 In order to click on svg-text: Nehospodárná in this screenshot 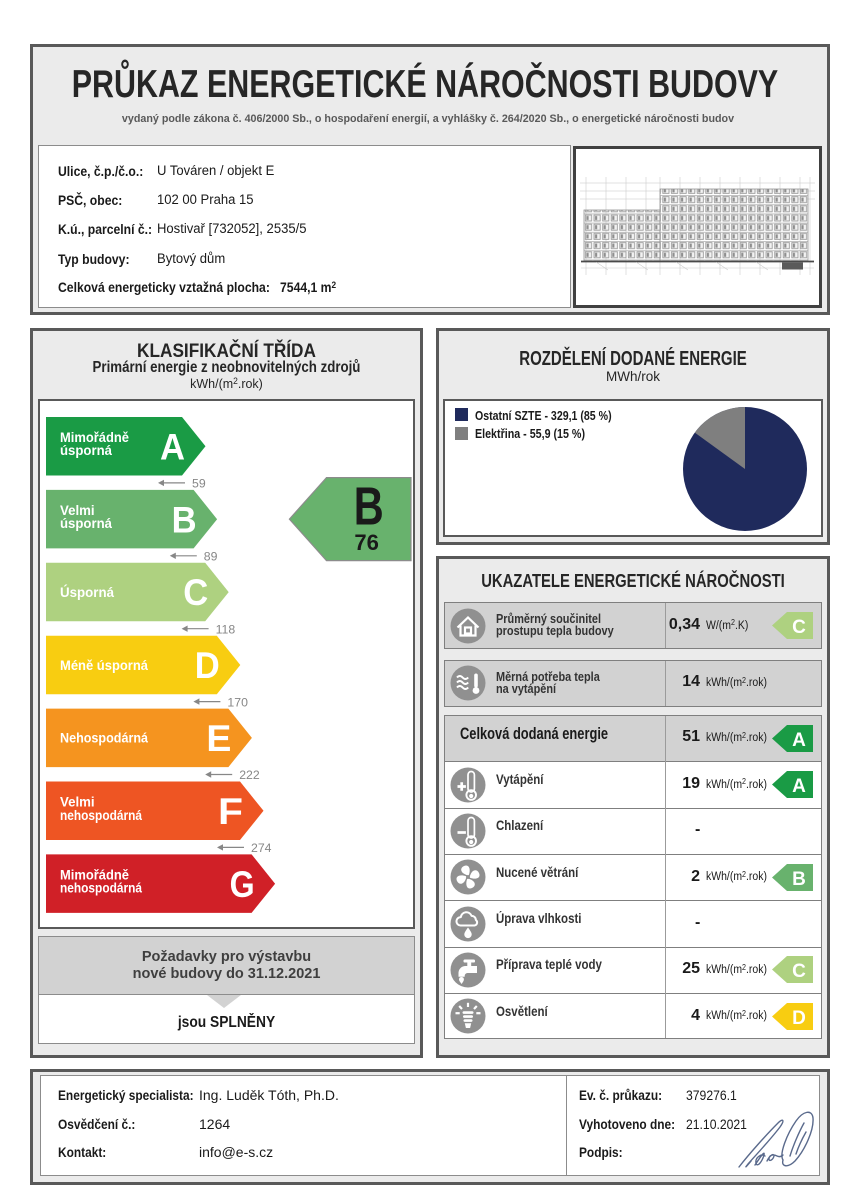, I will do `click(104, 738)`.